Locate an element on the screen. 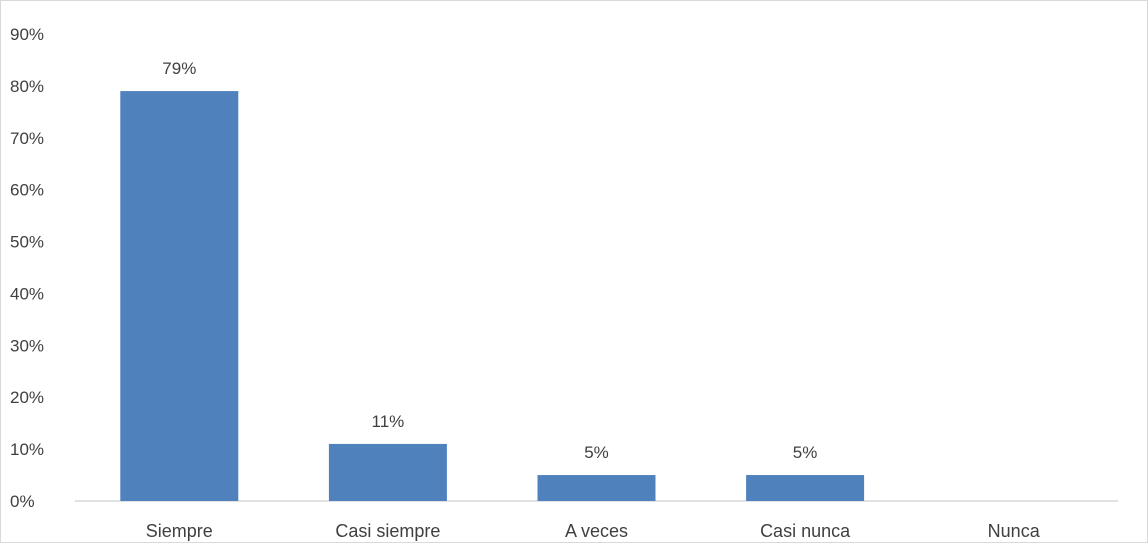  y-tick-label: 70% is located at coordinates (27, 138).